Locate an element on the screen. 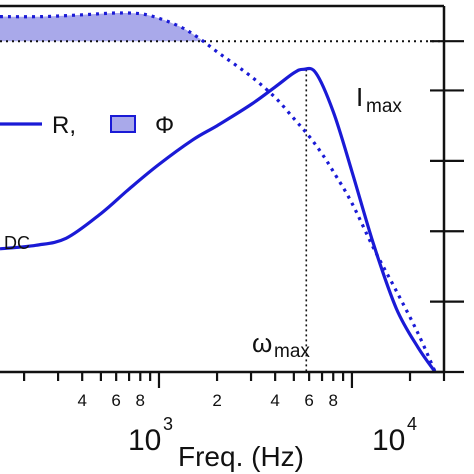 The height and width of the screenshot is (474, 474). legend-label-phi: Φ is located at coordinates (164, 125).